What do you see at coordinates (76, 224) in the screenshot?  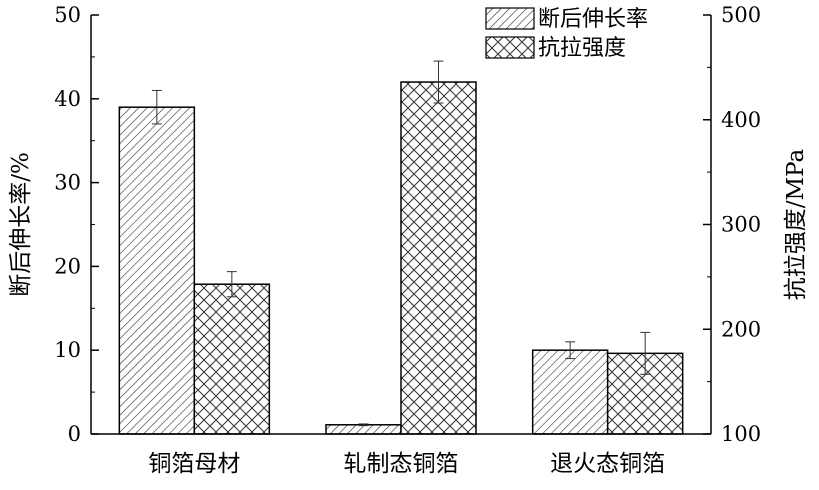 I see `left-axis-ticks: 0 10 20 30 40 50` at bounding box center [76, 224].